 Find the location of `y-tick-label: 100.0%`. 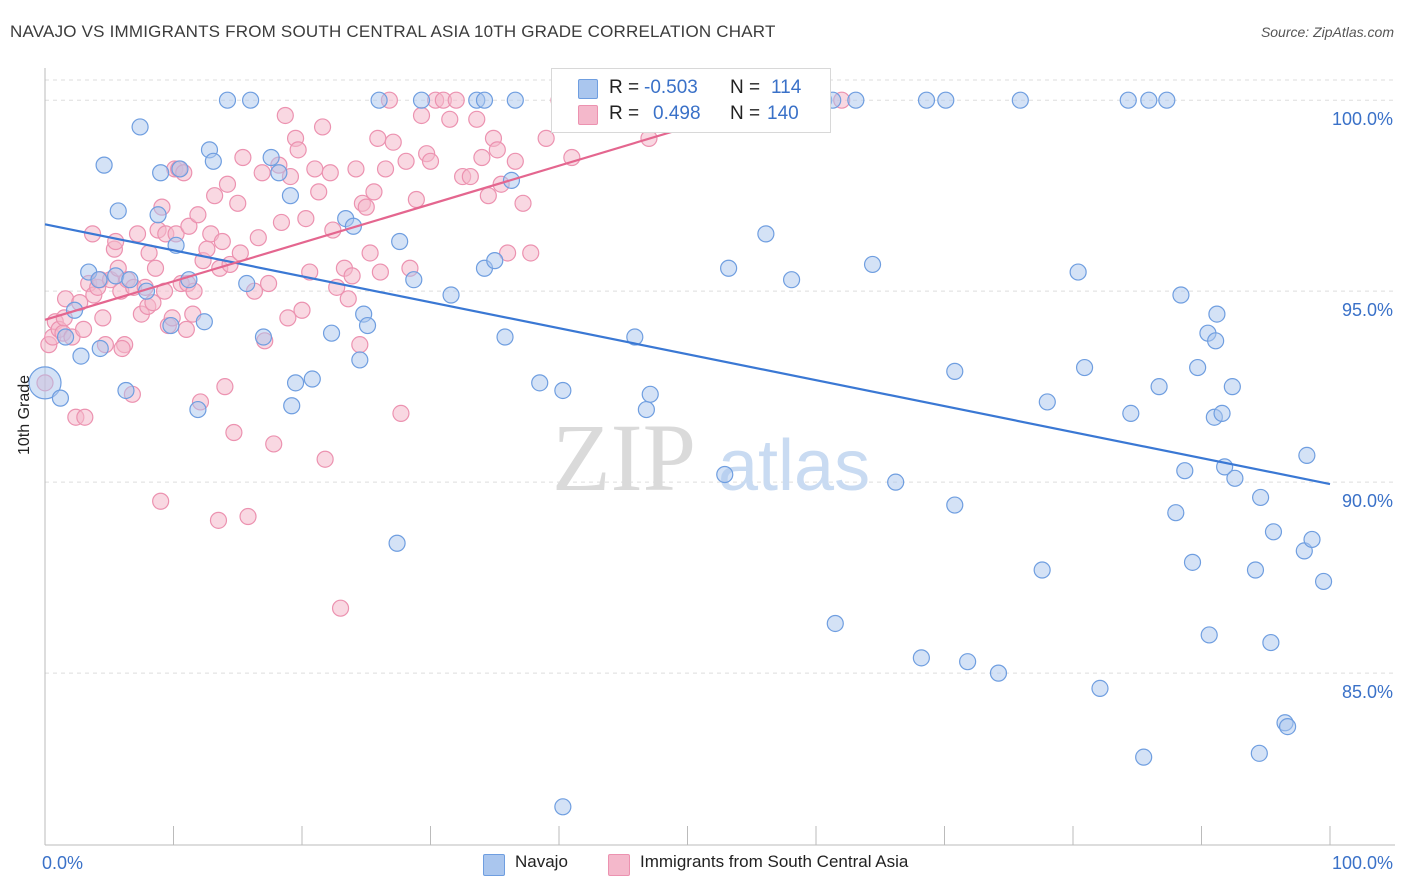

y-tick-label: 100.0% is located at coordinates (1362, 119).